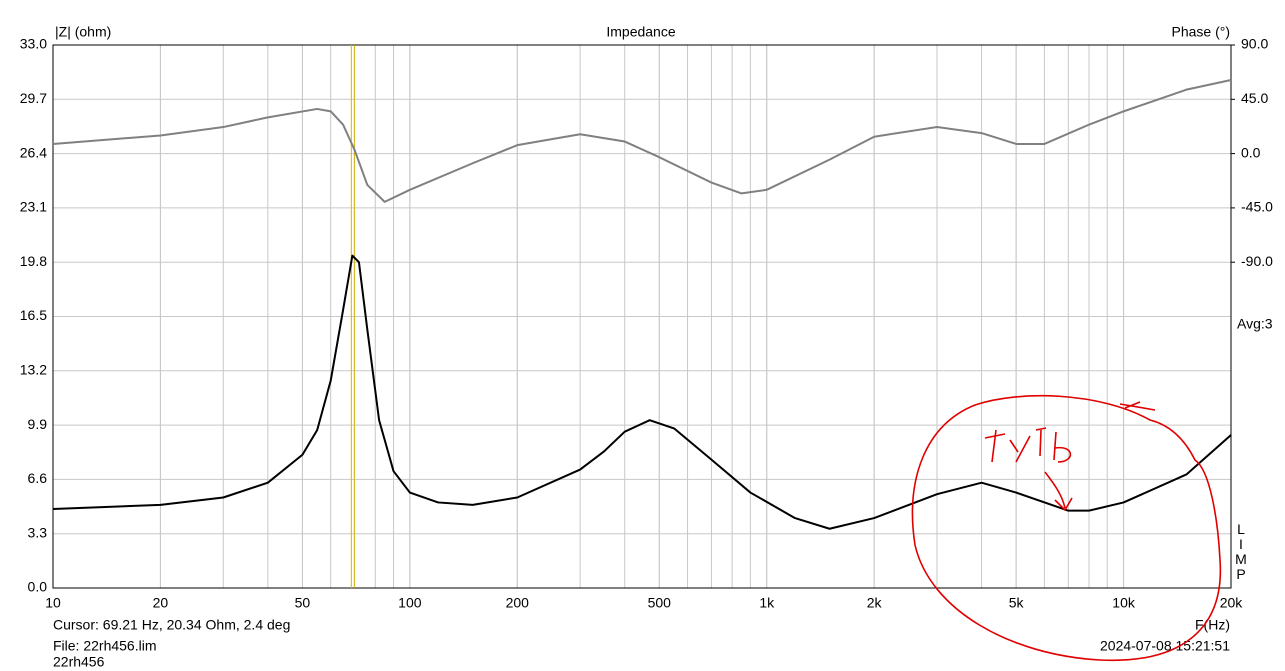 The width and height of the screenshot is (1285, 671). What do you see at coordinates (1028, 445) in the screenshot?
I see `annotation-handwriting` at bounding box center [1028, 445].